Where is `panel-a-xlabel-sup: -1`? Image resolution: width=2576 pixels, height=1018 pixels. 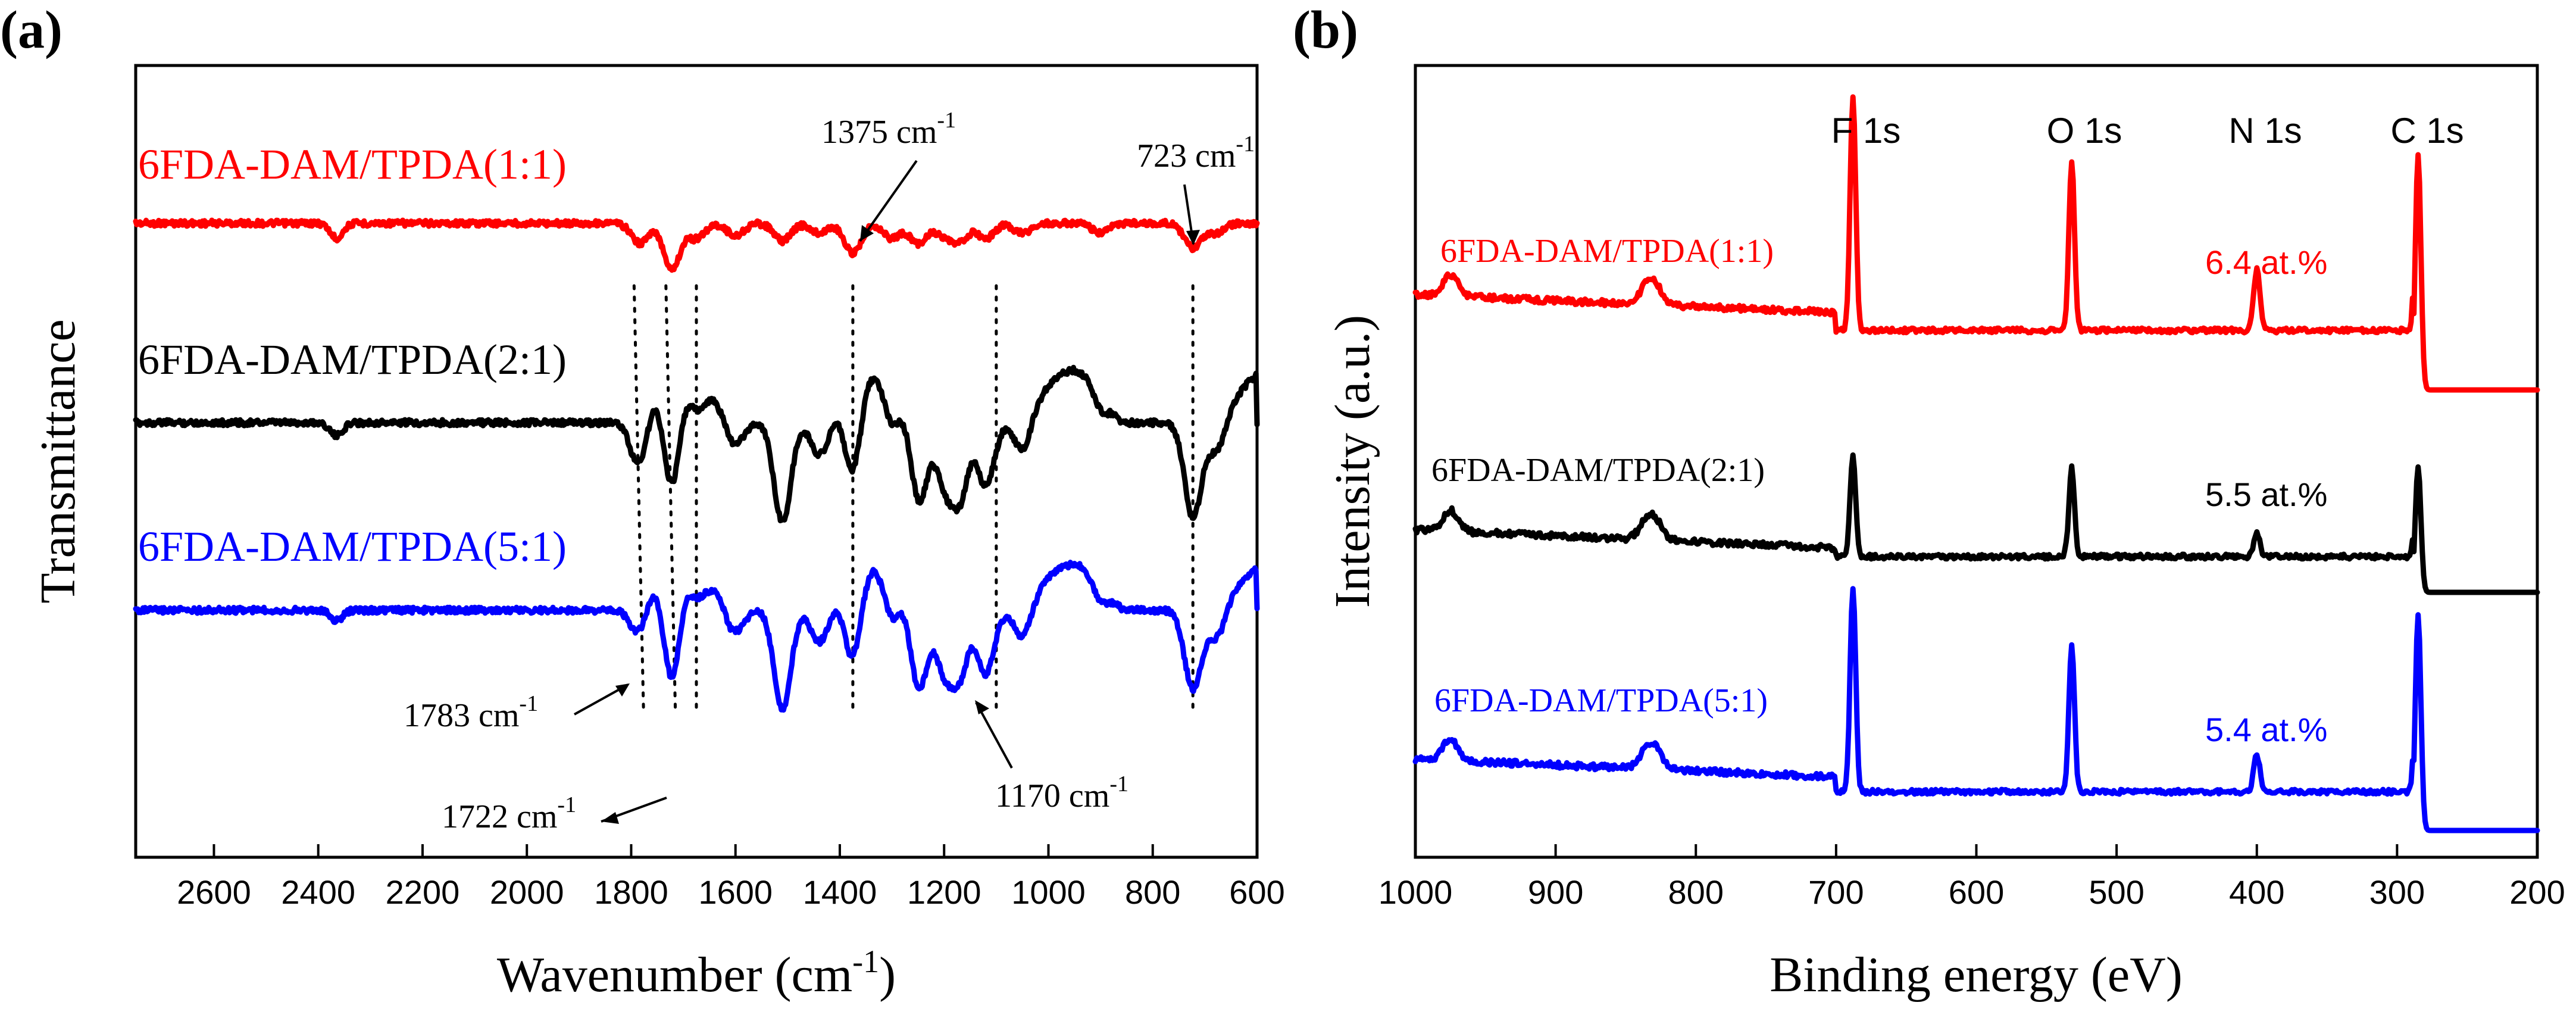
panel-a-xlabel-sup: -1 is located at coordinates (865, 961).